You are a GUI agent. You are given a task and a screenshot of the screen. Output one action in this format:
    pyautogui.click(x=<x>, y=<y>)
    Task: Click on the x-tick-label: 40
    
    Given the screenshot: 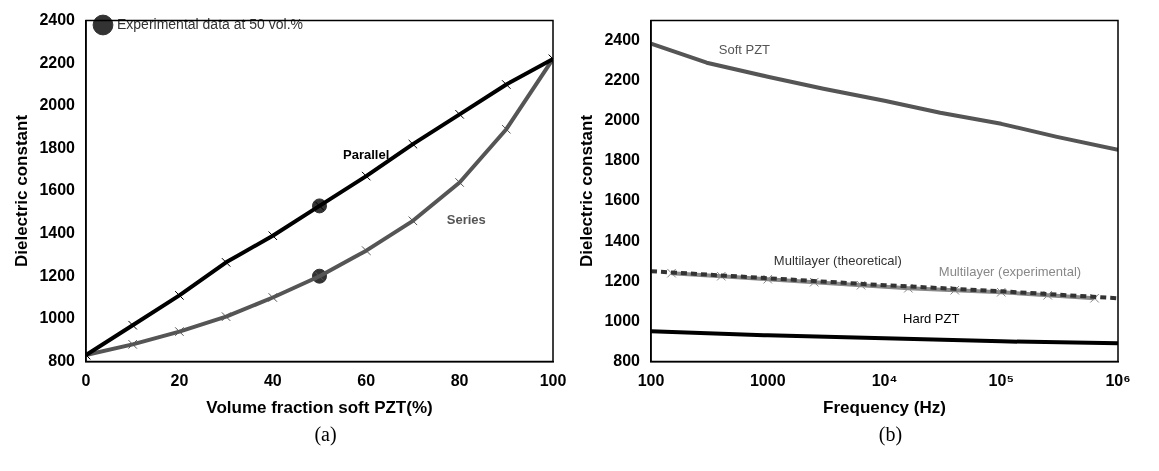 What is the action you would take?
    pyautogui.click(x=272, y=381)
    